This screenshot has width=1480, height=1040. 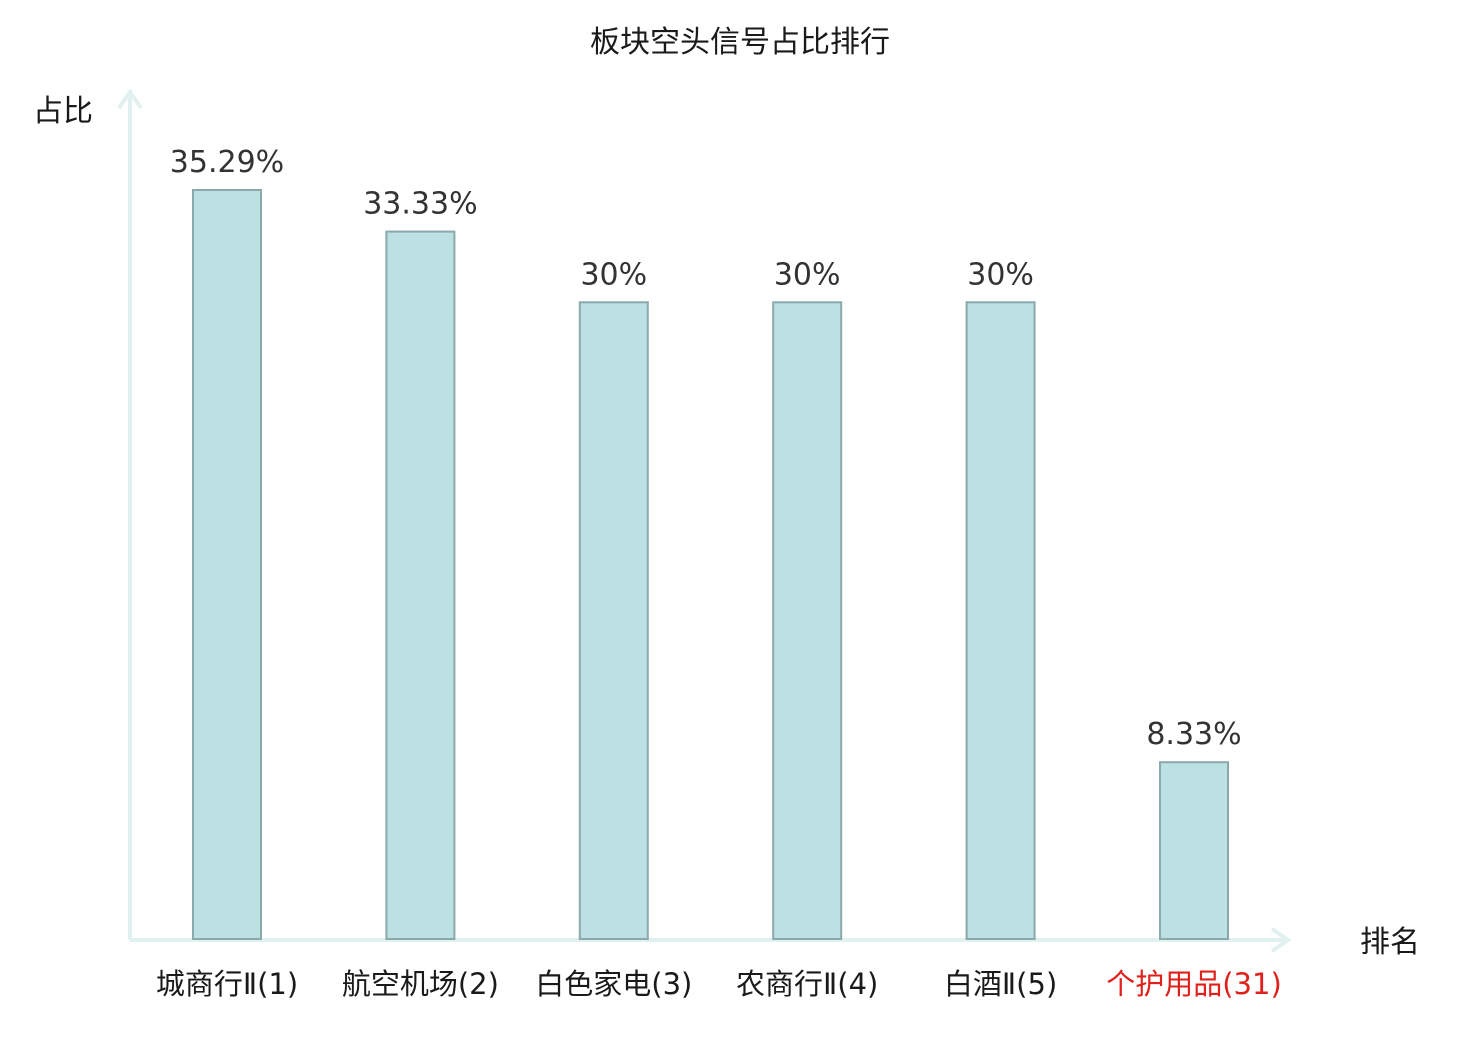 I want to click on category-label: 白色家电(3), so click(x=613, y=984).